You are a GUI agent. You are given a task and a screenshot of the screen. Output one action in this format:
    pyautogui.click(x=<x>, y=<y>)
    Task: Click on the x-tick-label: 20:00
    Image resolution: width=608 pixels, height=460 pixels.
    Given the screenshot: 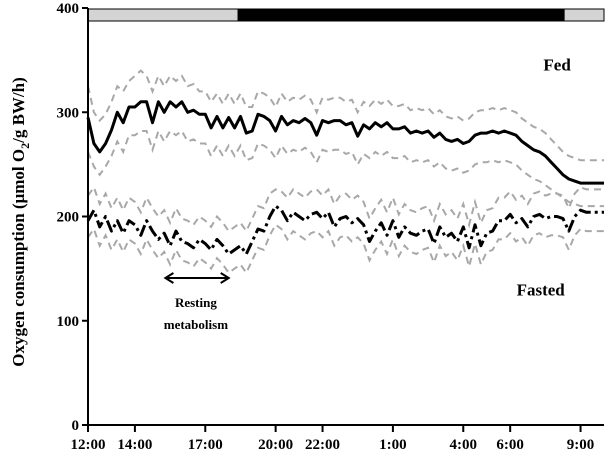 What is the action you would take?
    pyautogui.click(x=275, y=445)
    